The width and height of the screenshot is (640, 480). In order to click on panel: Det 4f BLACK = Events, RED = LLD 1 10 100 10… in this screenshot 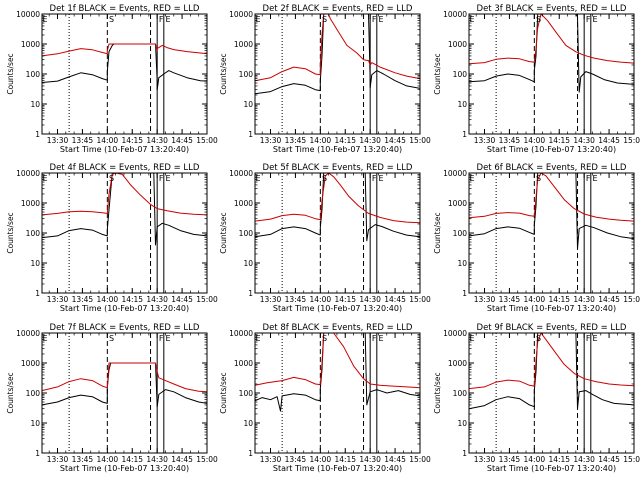, I will do `click(112, 238)`.